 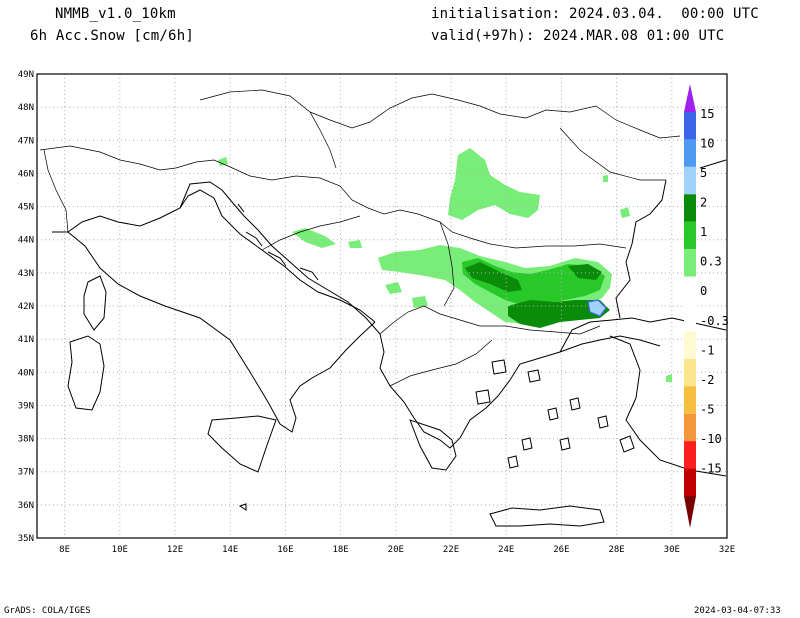 I want to click on colorbar-label: 0.3, so click(x=711, y=262).